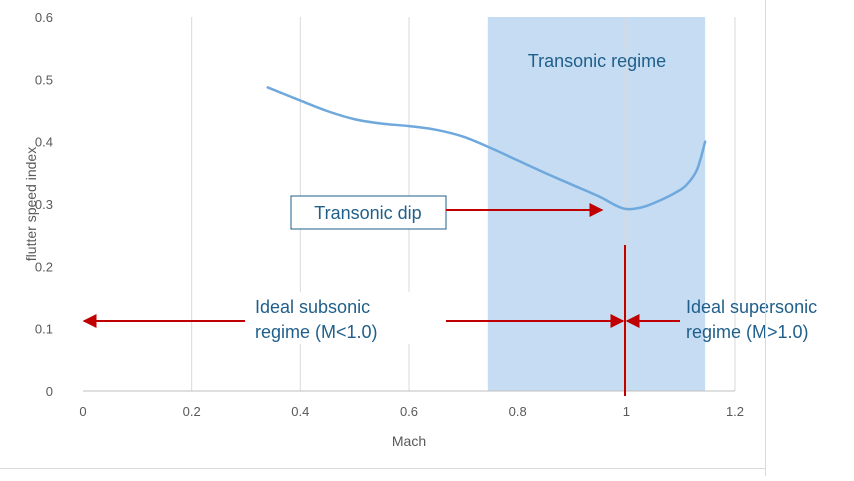  What do you see at coordinates (312, 307) in the screenshot?
I see `subsonic-label-line1: Ideal subsonic` at bounding box center [312, 307].